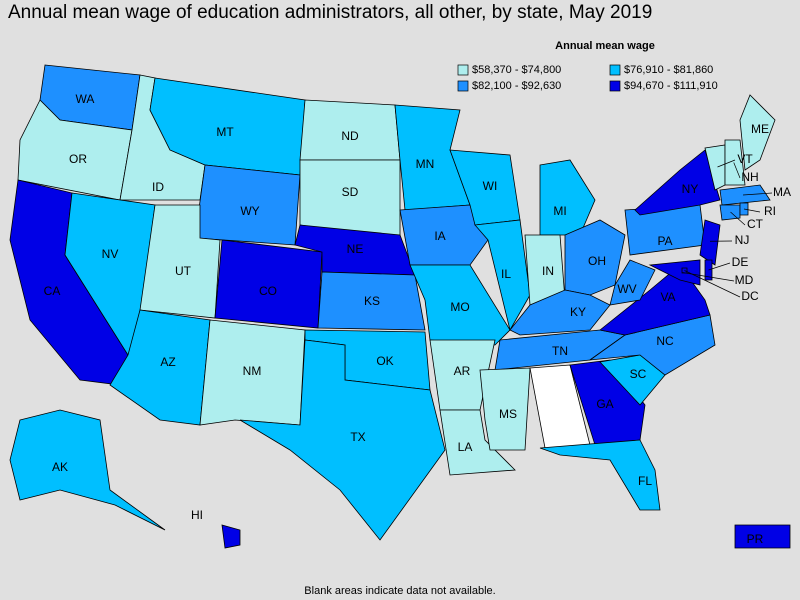 The height and width of the screenshot is (600, 800). Describe the element at coordinates (548, 271) in the screenshot. I see `state-label: IN` at that location.